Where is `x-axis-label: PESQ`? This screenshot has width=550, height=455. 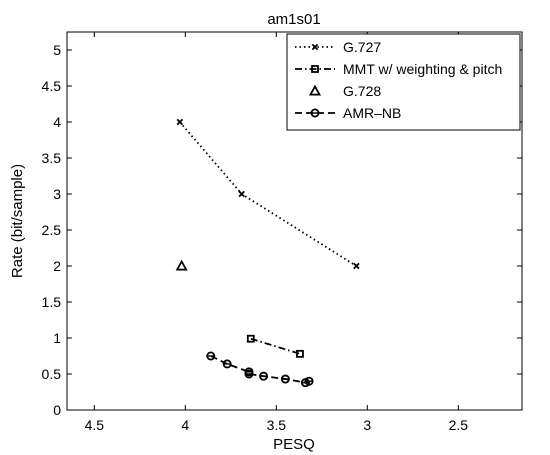 x-axis-label: PESQ is located at coordinates (294, 444).